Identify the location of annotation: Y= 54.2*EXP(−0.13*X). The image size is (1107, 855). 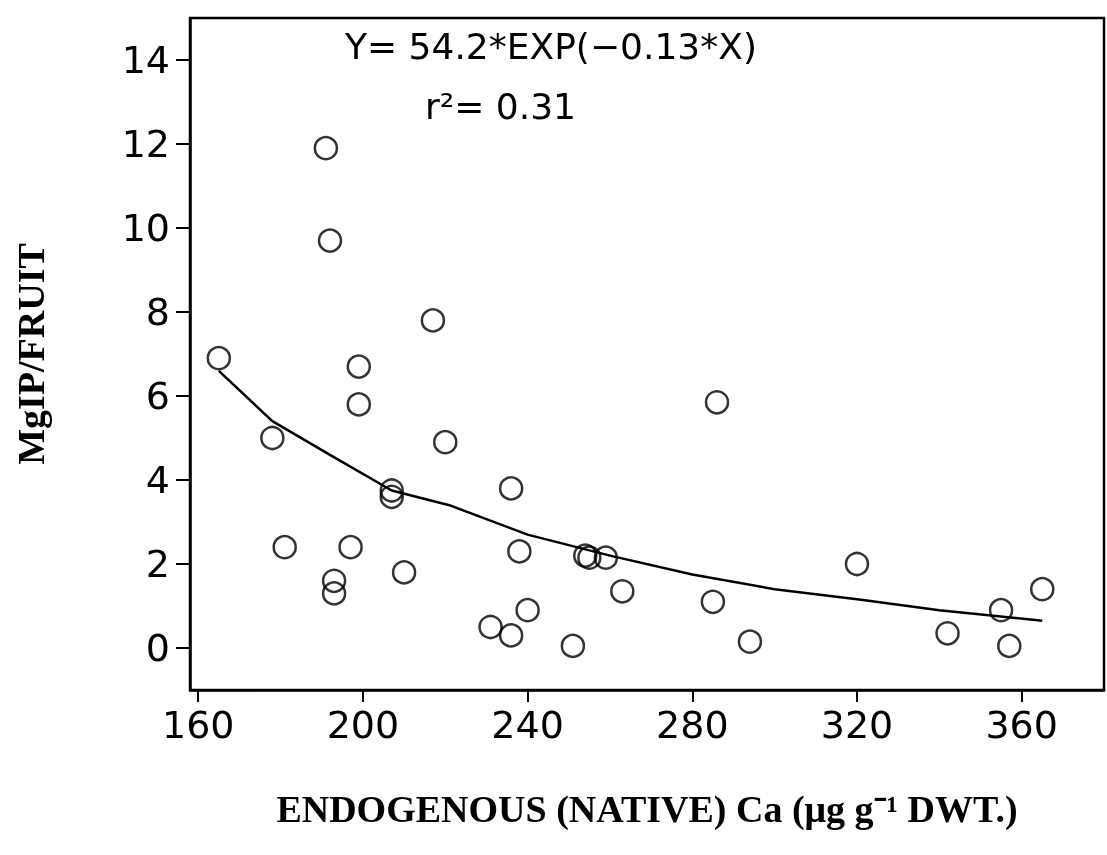
(550, 46).